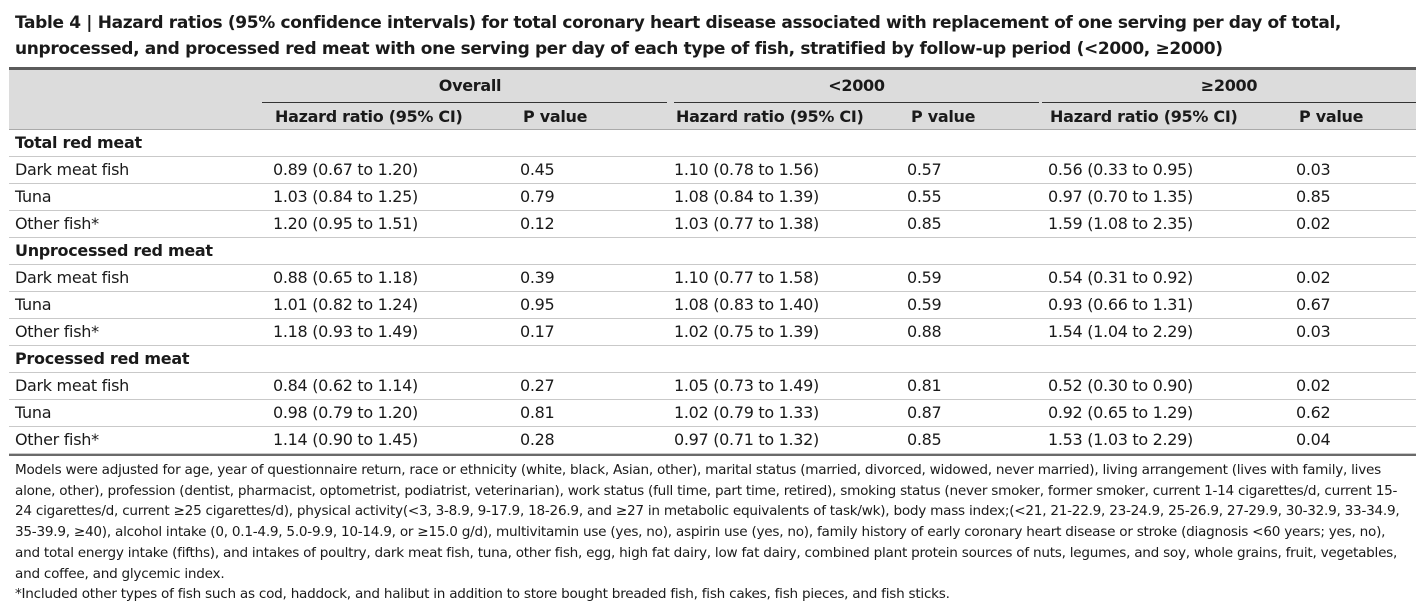  Describe the element at coordinates (1120, 304) in the screenshot. I see `table-cell: 0.93 (0.66 to 1.31)` at that location.